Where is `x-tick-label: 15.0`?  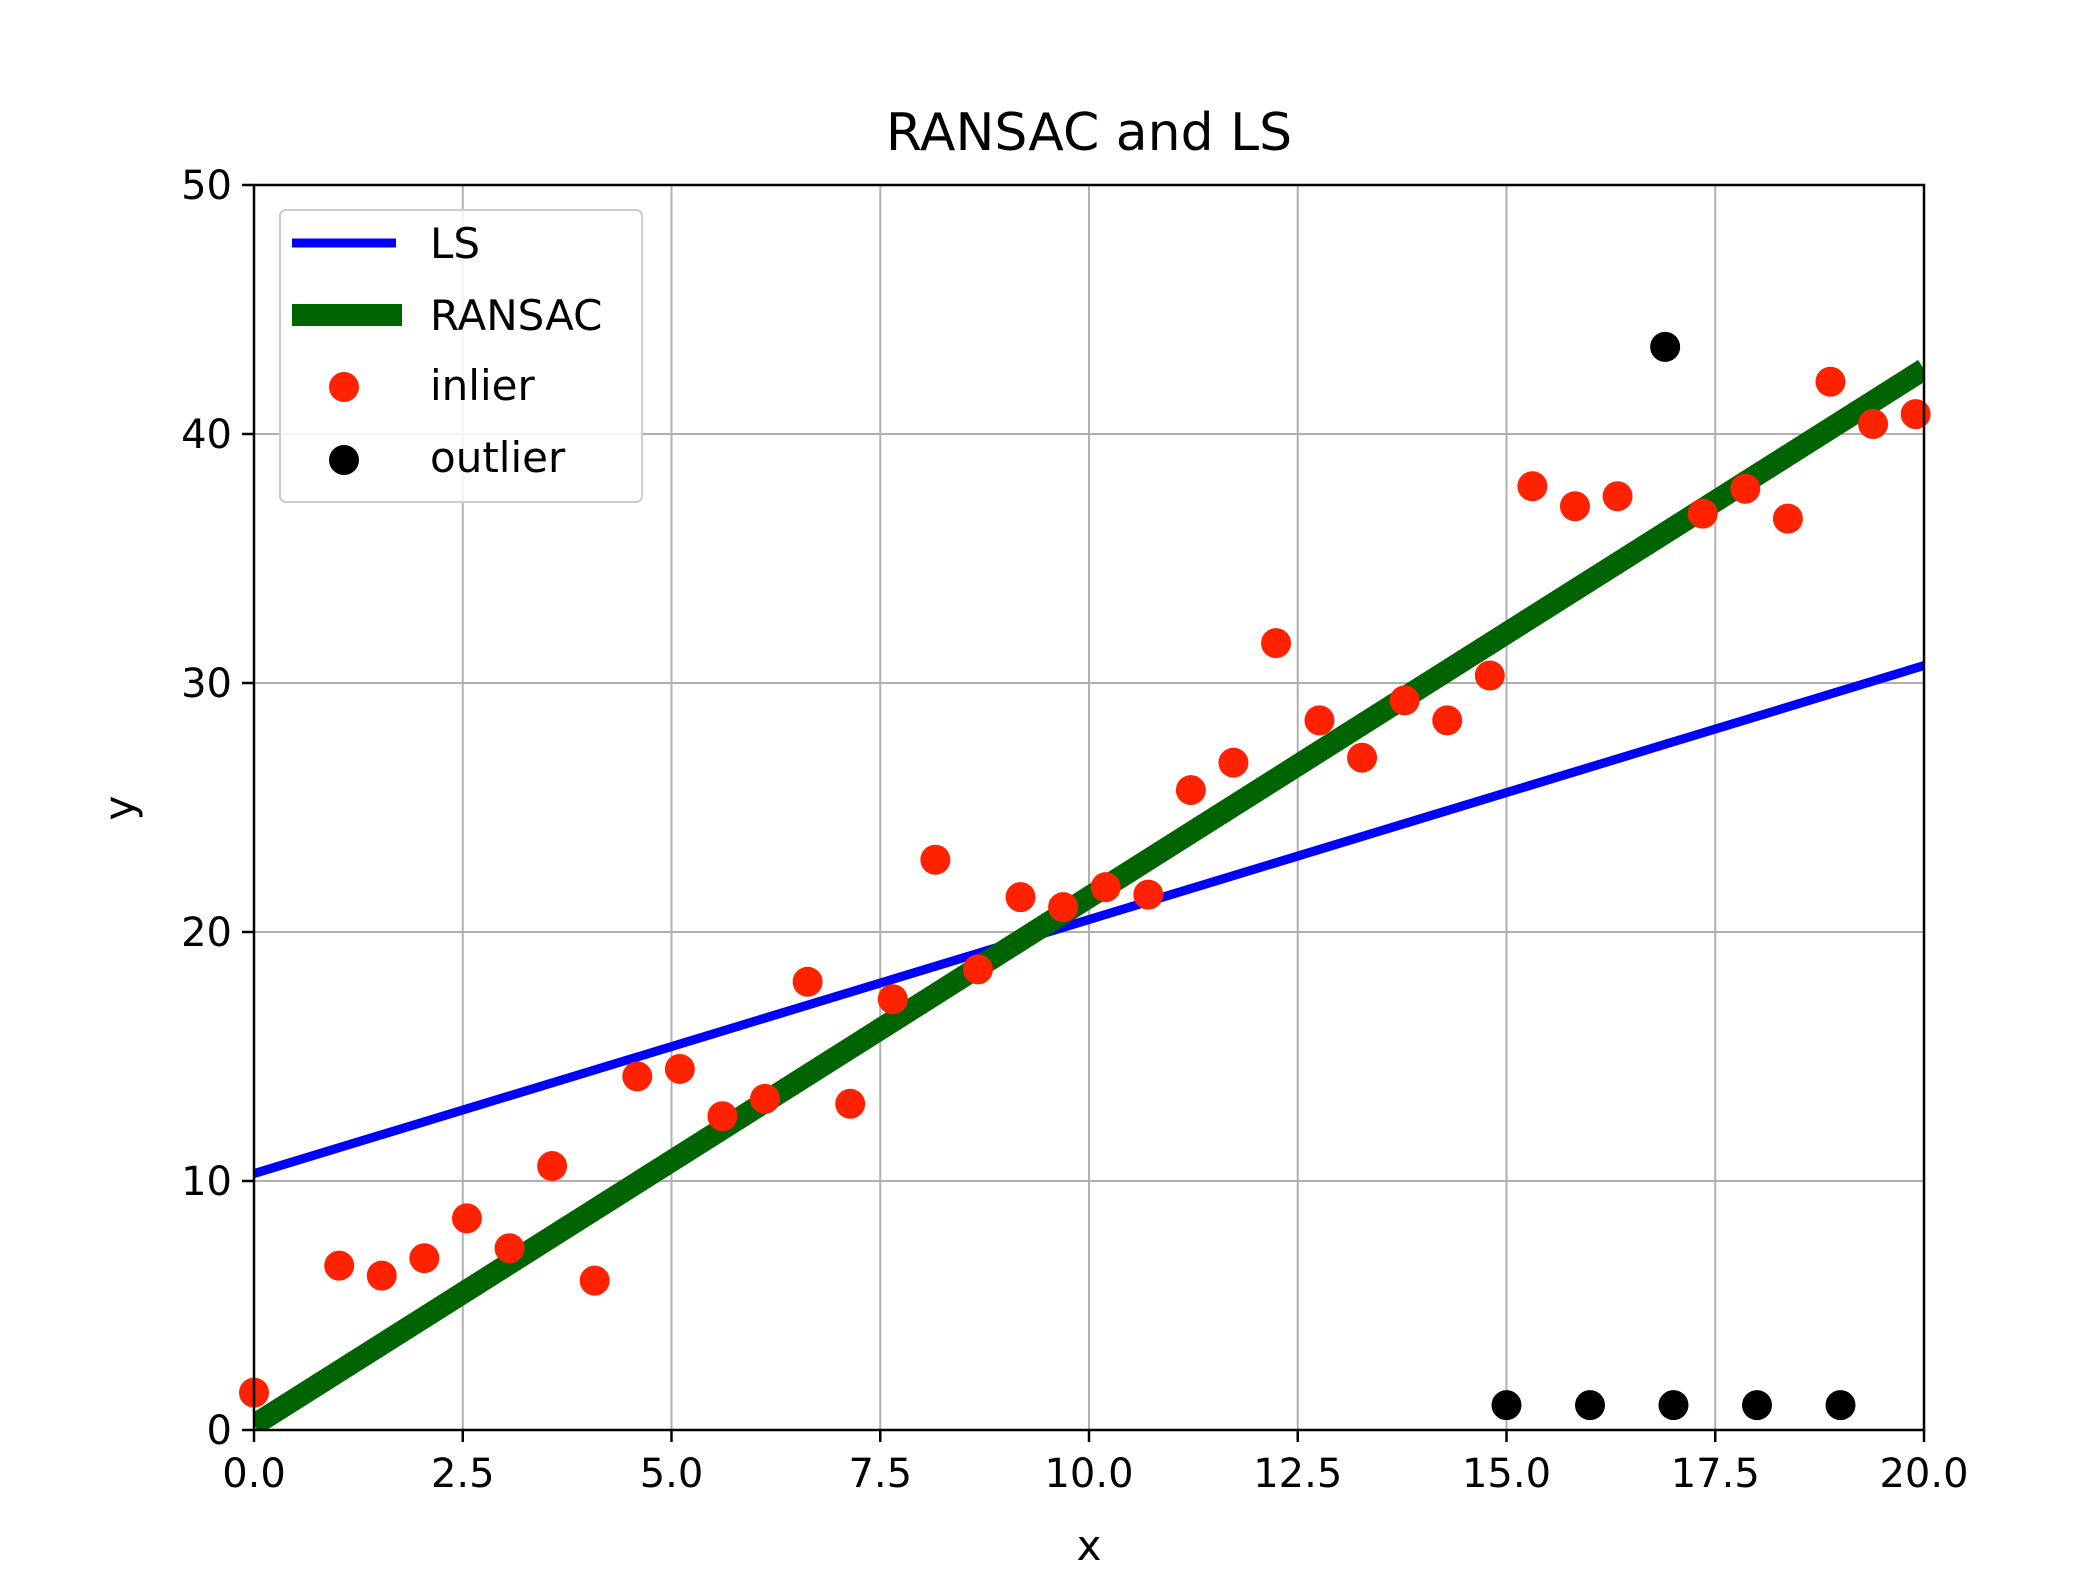 x-tick-label: 15.0 is located at coordinates (1506, 1474).